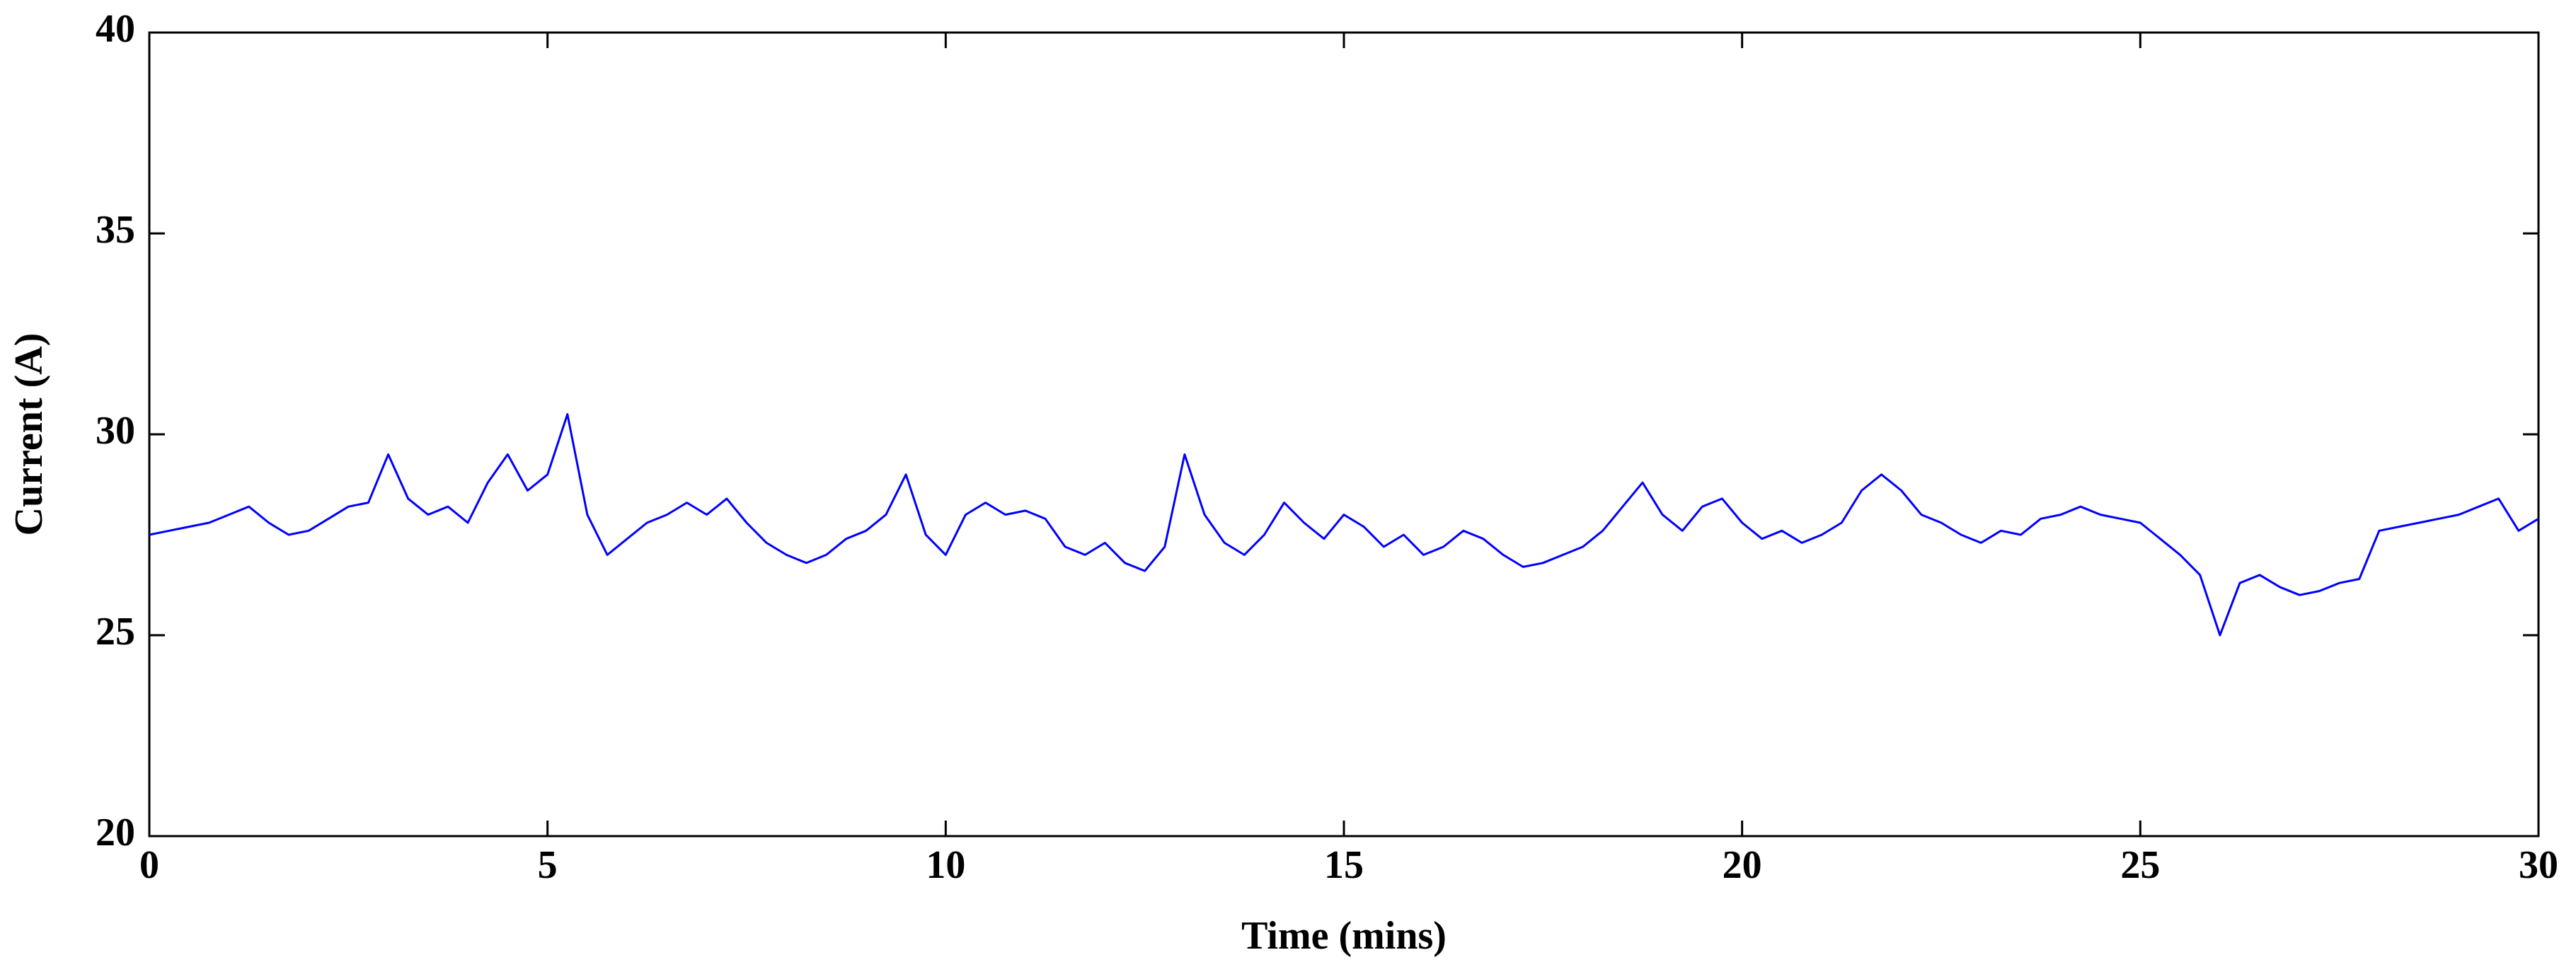 The height and width of the screenshot is (979, 2576). Describe the element at coordinates (1344, 865) in the screenshot. I see `x-tick-label: 15` at that location.